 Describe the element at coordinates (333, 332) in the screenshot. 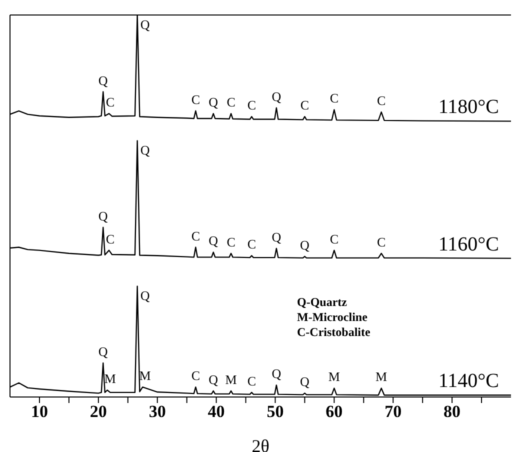

I see `annotation: C-Cristobalite` at that location.